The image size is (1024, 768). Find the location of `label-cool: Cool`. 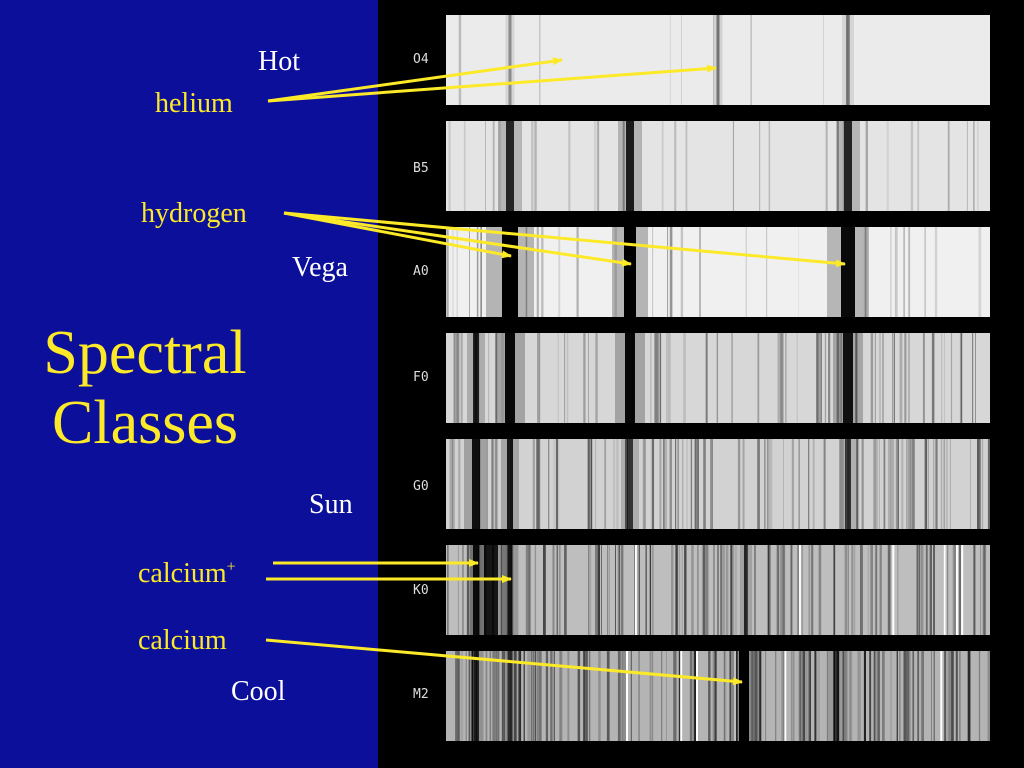

label-cool: Cool is located at coordinates (258, 691).